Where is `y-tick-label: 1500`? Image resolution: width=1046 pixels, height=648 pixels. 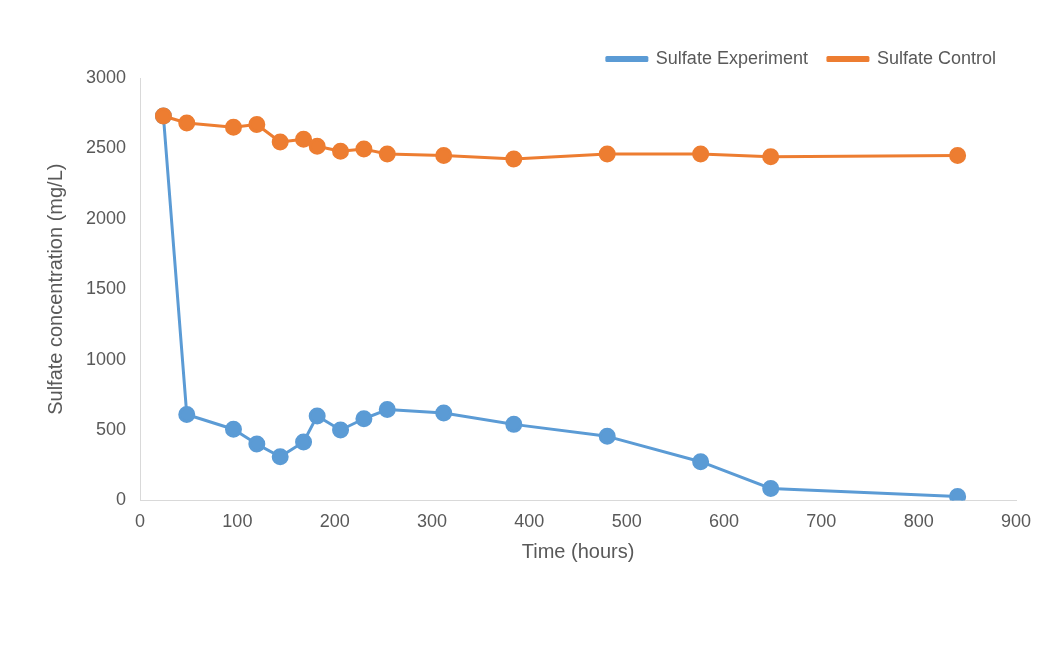
y-tick-label: 1500 is located at coordinates (106, 288).